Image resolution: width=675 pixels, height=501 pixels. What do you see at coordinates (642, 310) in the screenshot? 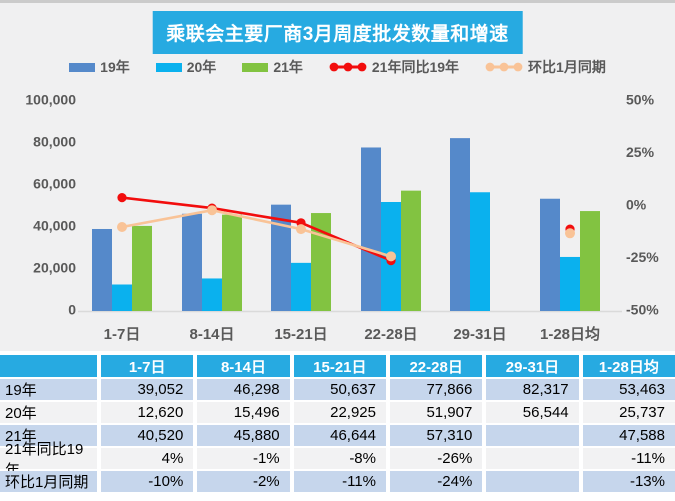
I see `right-axis-tick: -50%` at bounding box center [642, 310].